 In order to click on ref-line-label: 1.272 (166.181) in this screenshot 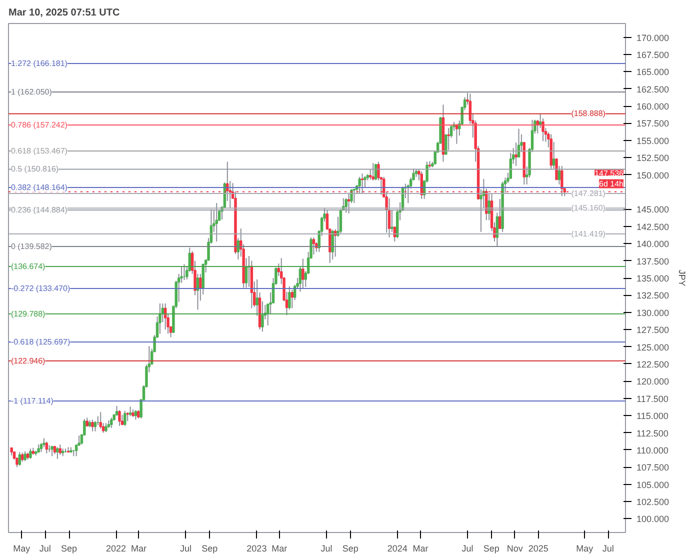, I will do `click(39, 63)`.